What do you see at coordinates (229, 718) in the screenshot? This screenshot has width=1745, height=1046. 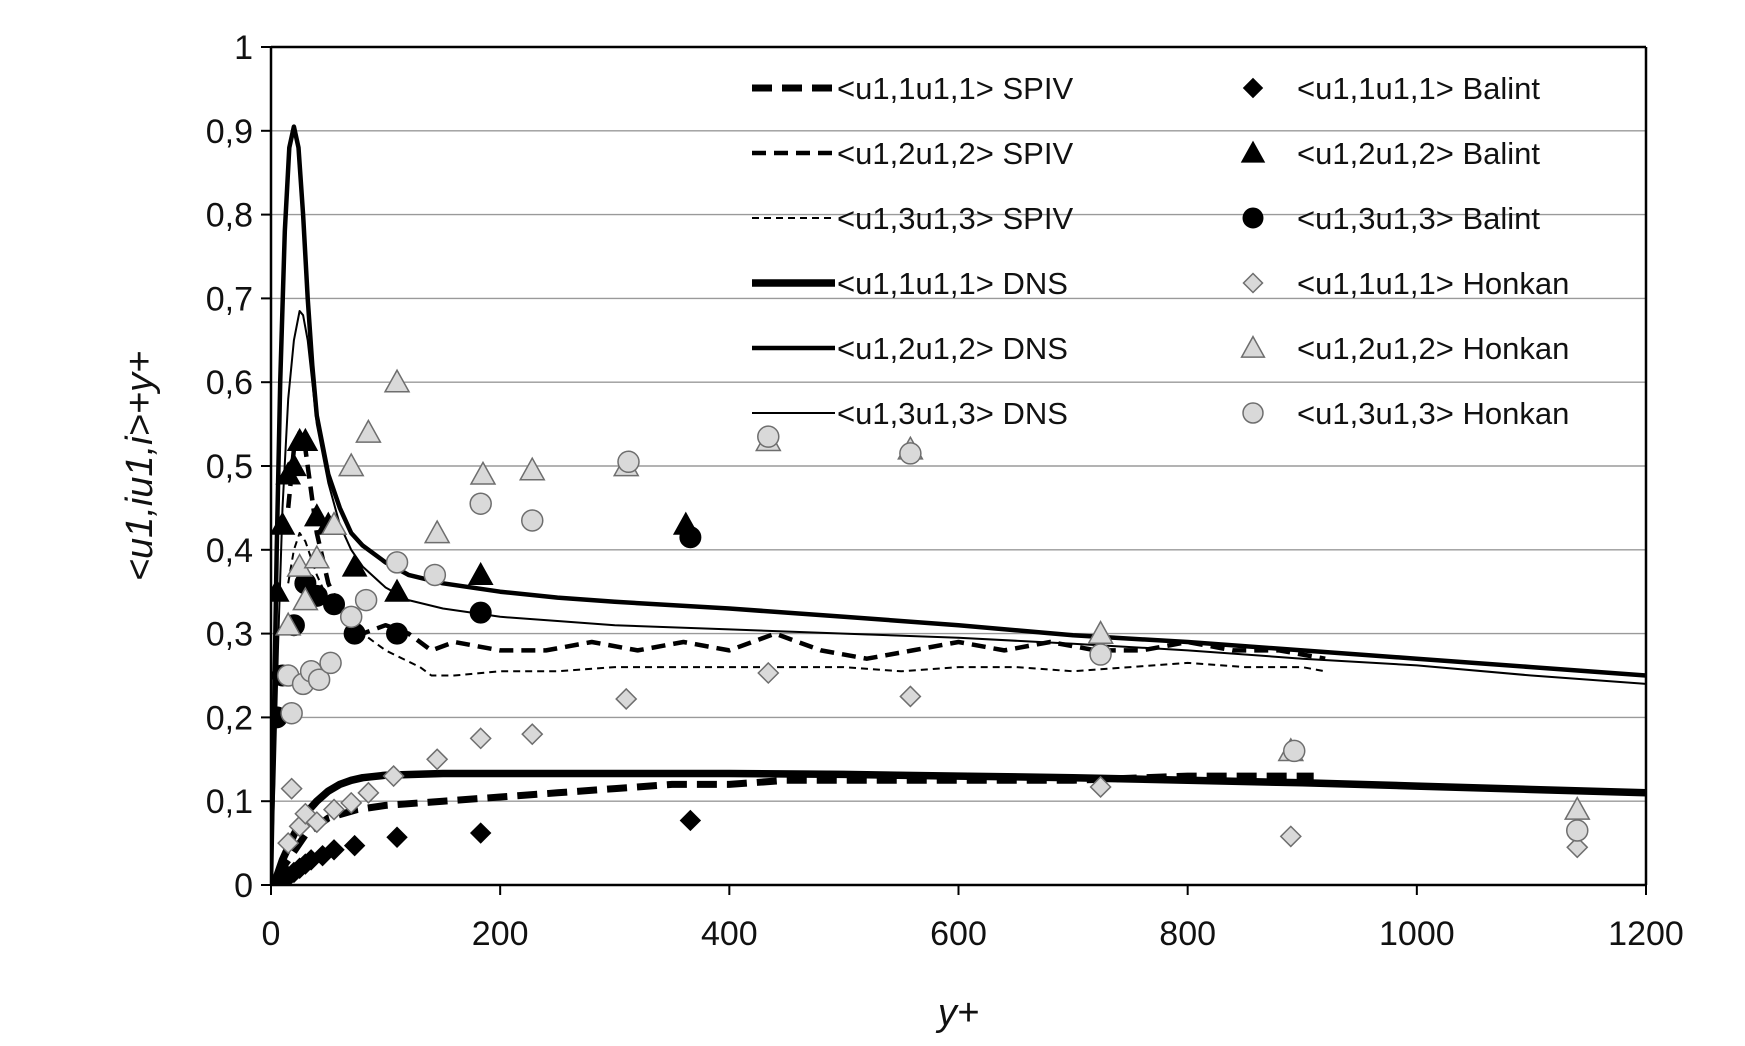 I see `y-tick-label-2: 0,2` at bounding box center [229, 718].